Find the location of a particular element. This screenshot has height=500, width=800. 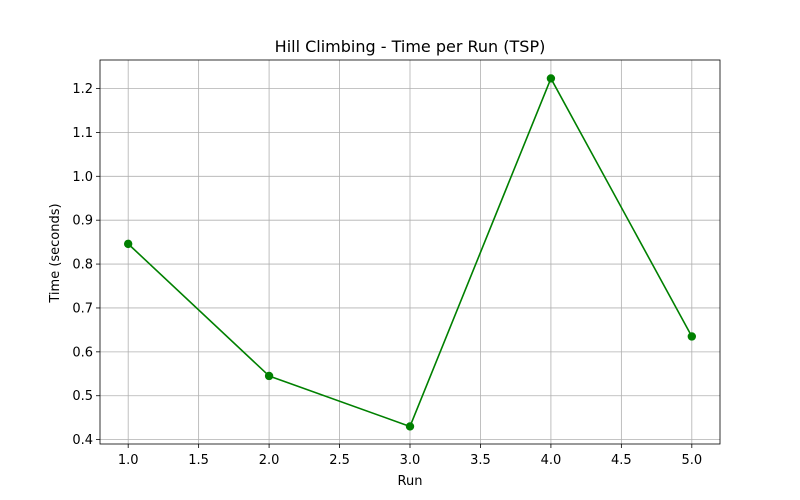

x-tick-label: 5.0 is located at coordinates (691, 460).